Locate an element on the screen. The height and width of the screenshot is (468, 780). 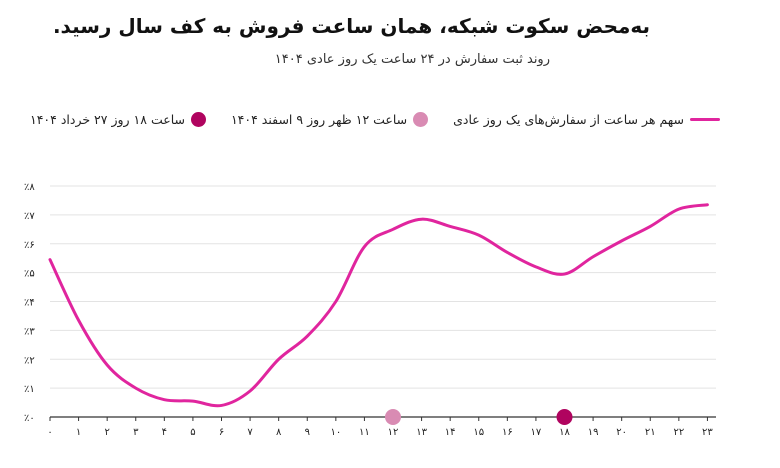
x-tick-label: ۱۲ is located at coordinates (393, 432).